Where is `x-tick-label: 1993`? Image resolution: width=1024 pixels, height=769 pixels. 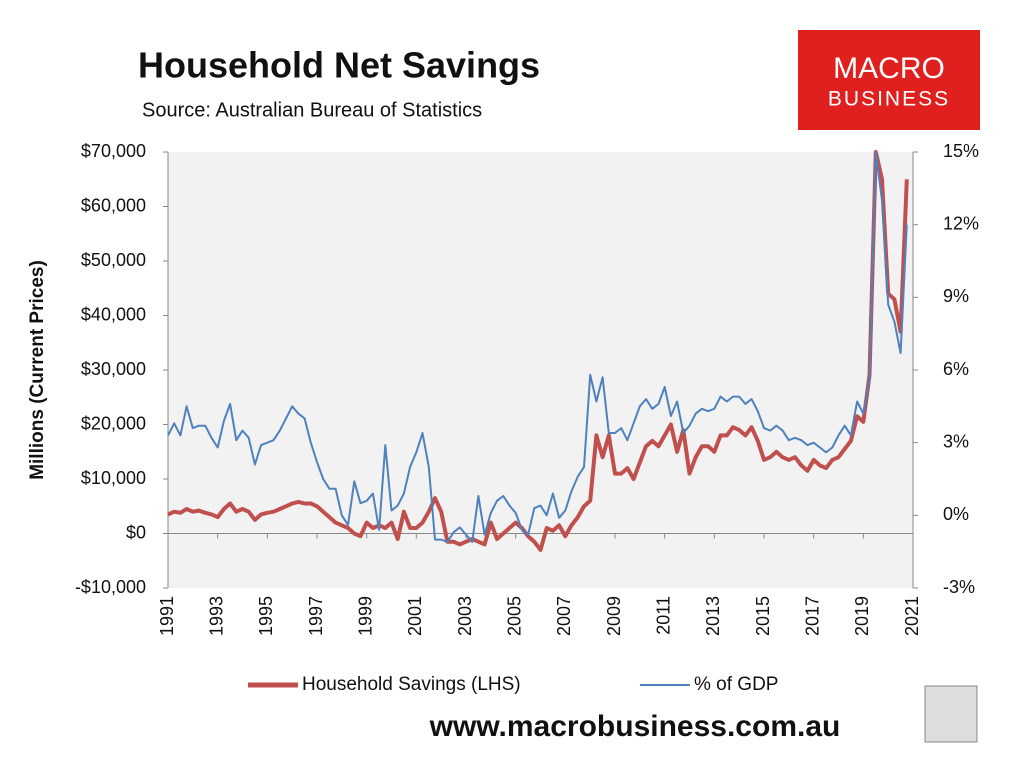 x-tick-label: 1993 is located at coordinates (216, 616).